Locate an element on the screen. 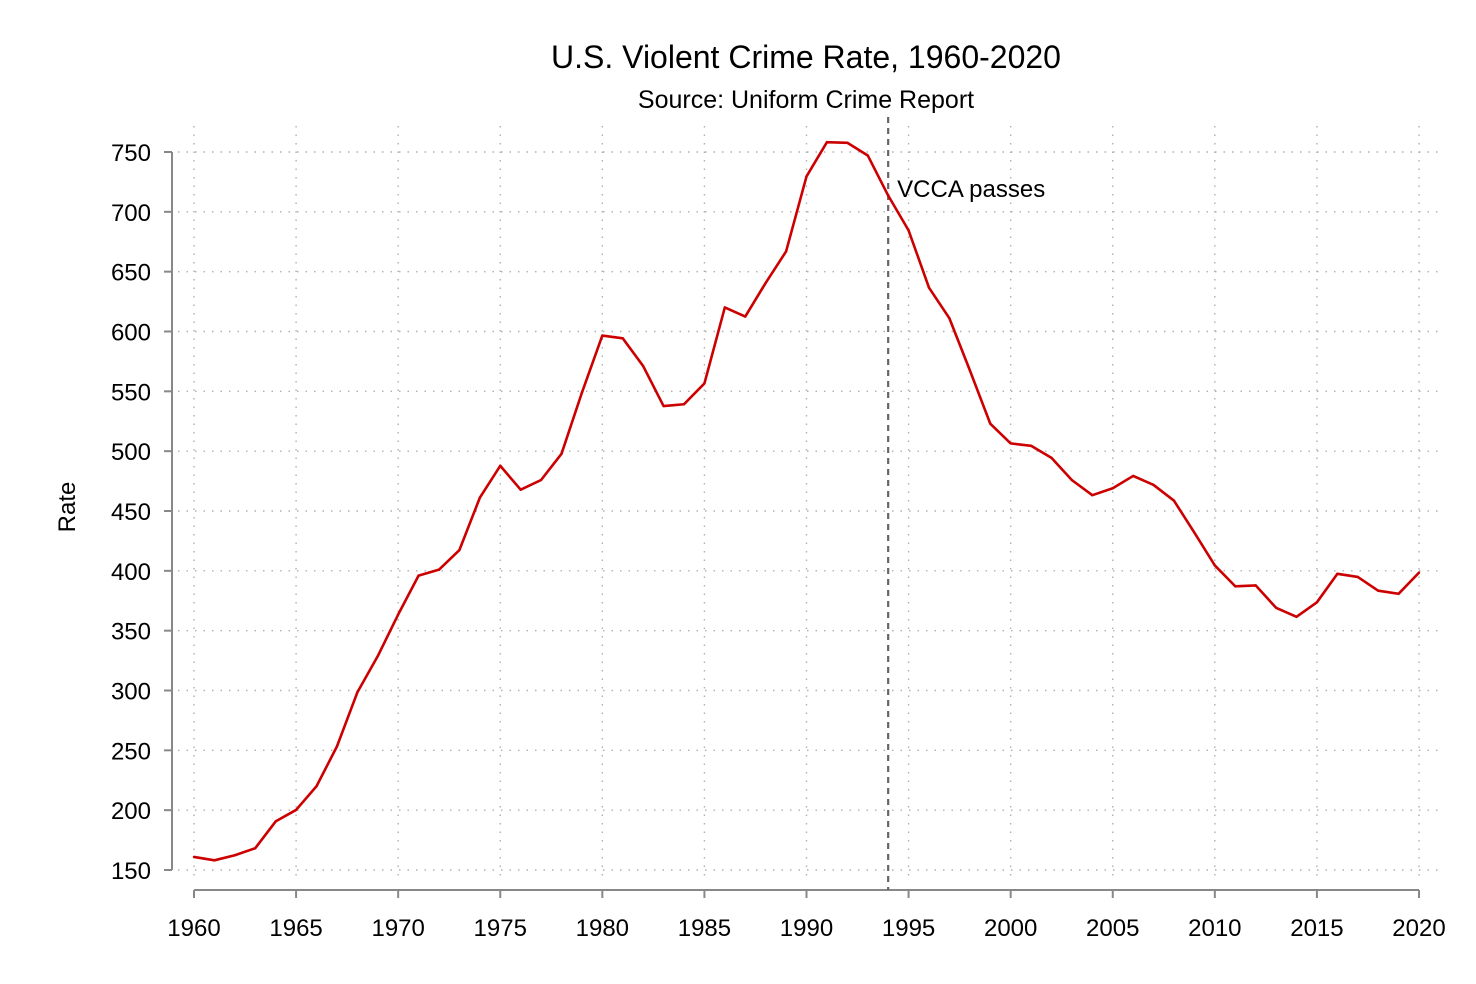  y-tick-label: 350 is located at coordinates (131, 632).